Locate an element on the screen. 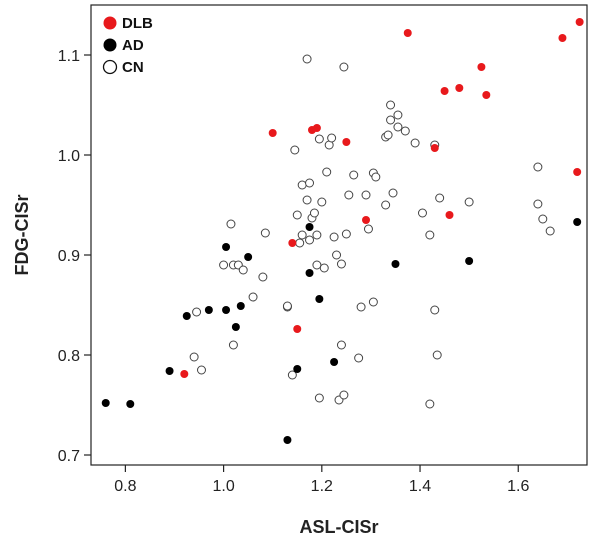 This screenshot has height=547, width=594. y-tick-label: 1.1 is located at coordinates (69, 56).